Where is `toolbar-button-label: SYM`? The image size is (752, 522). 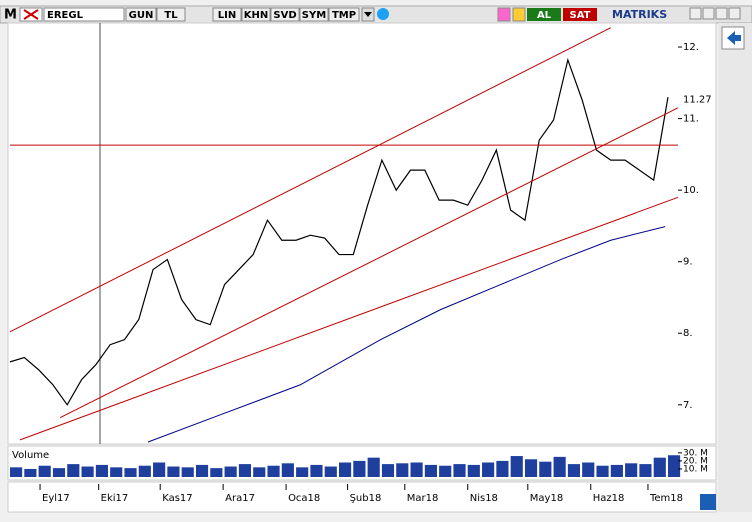
toolbar-button-label: SYM is located at coordinates (314, 15).